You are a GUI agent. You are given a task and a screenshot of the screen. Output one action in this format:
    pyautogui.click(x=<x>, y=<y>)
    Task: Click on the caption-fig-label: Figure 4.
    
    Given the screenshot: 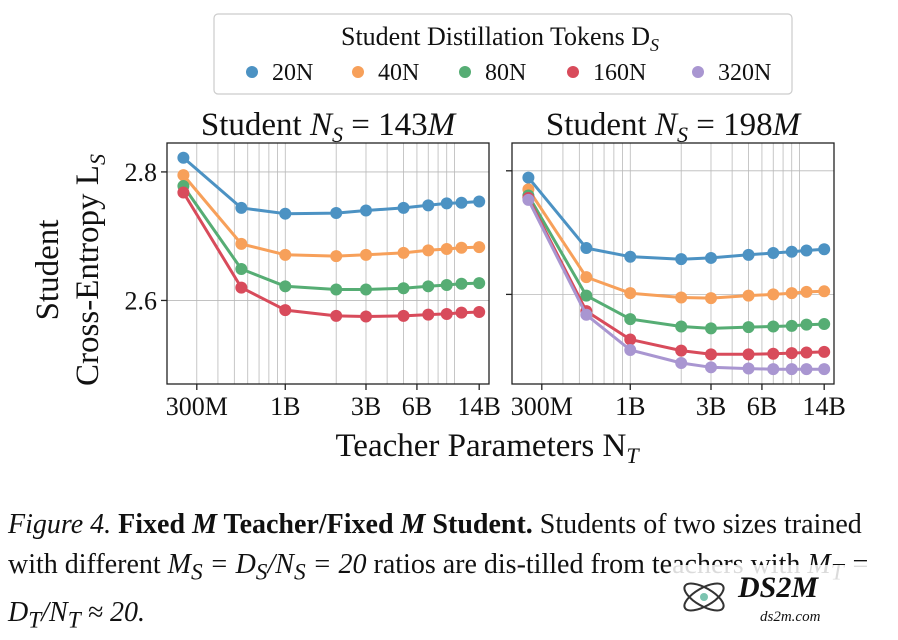 What is the action you would take?
    pyautogui.click(x=60, y=524)
    